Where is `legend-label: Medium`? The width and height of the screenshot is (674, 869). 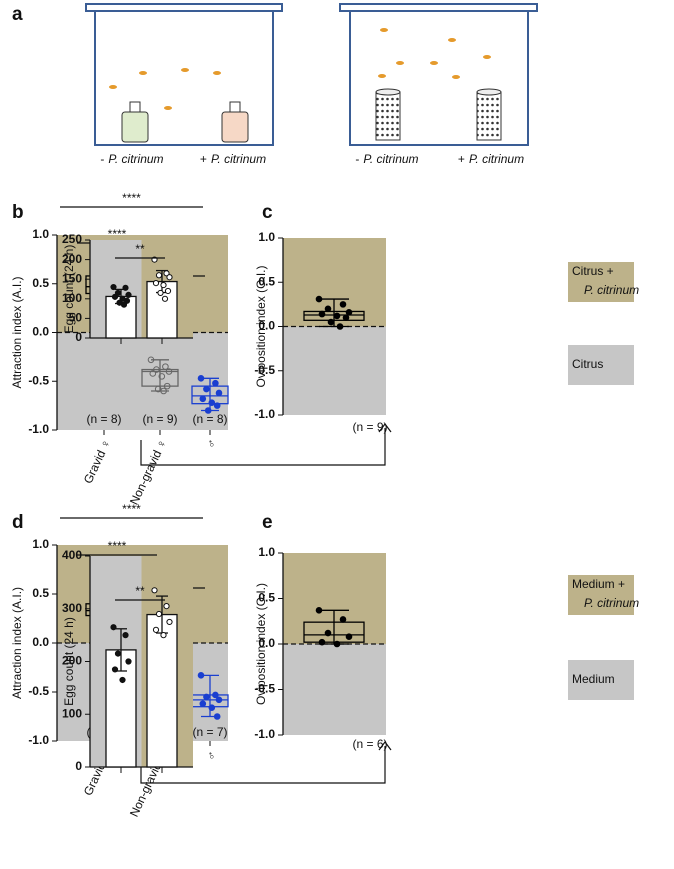 legend-label: Medium is located at coordinates (593, 679).